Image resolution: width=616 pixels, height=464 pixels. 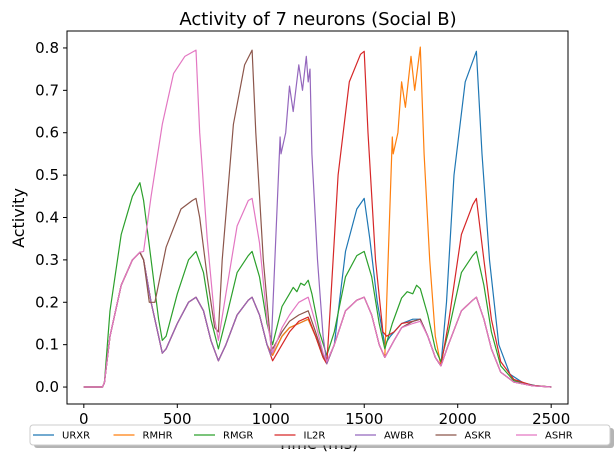 I want to click on x-tick-label: 500, so click(x=177, y=419).